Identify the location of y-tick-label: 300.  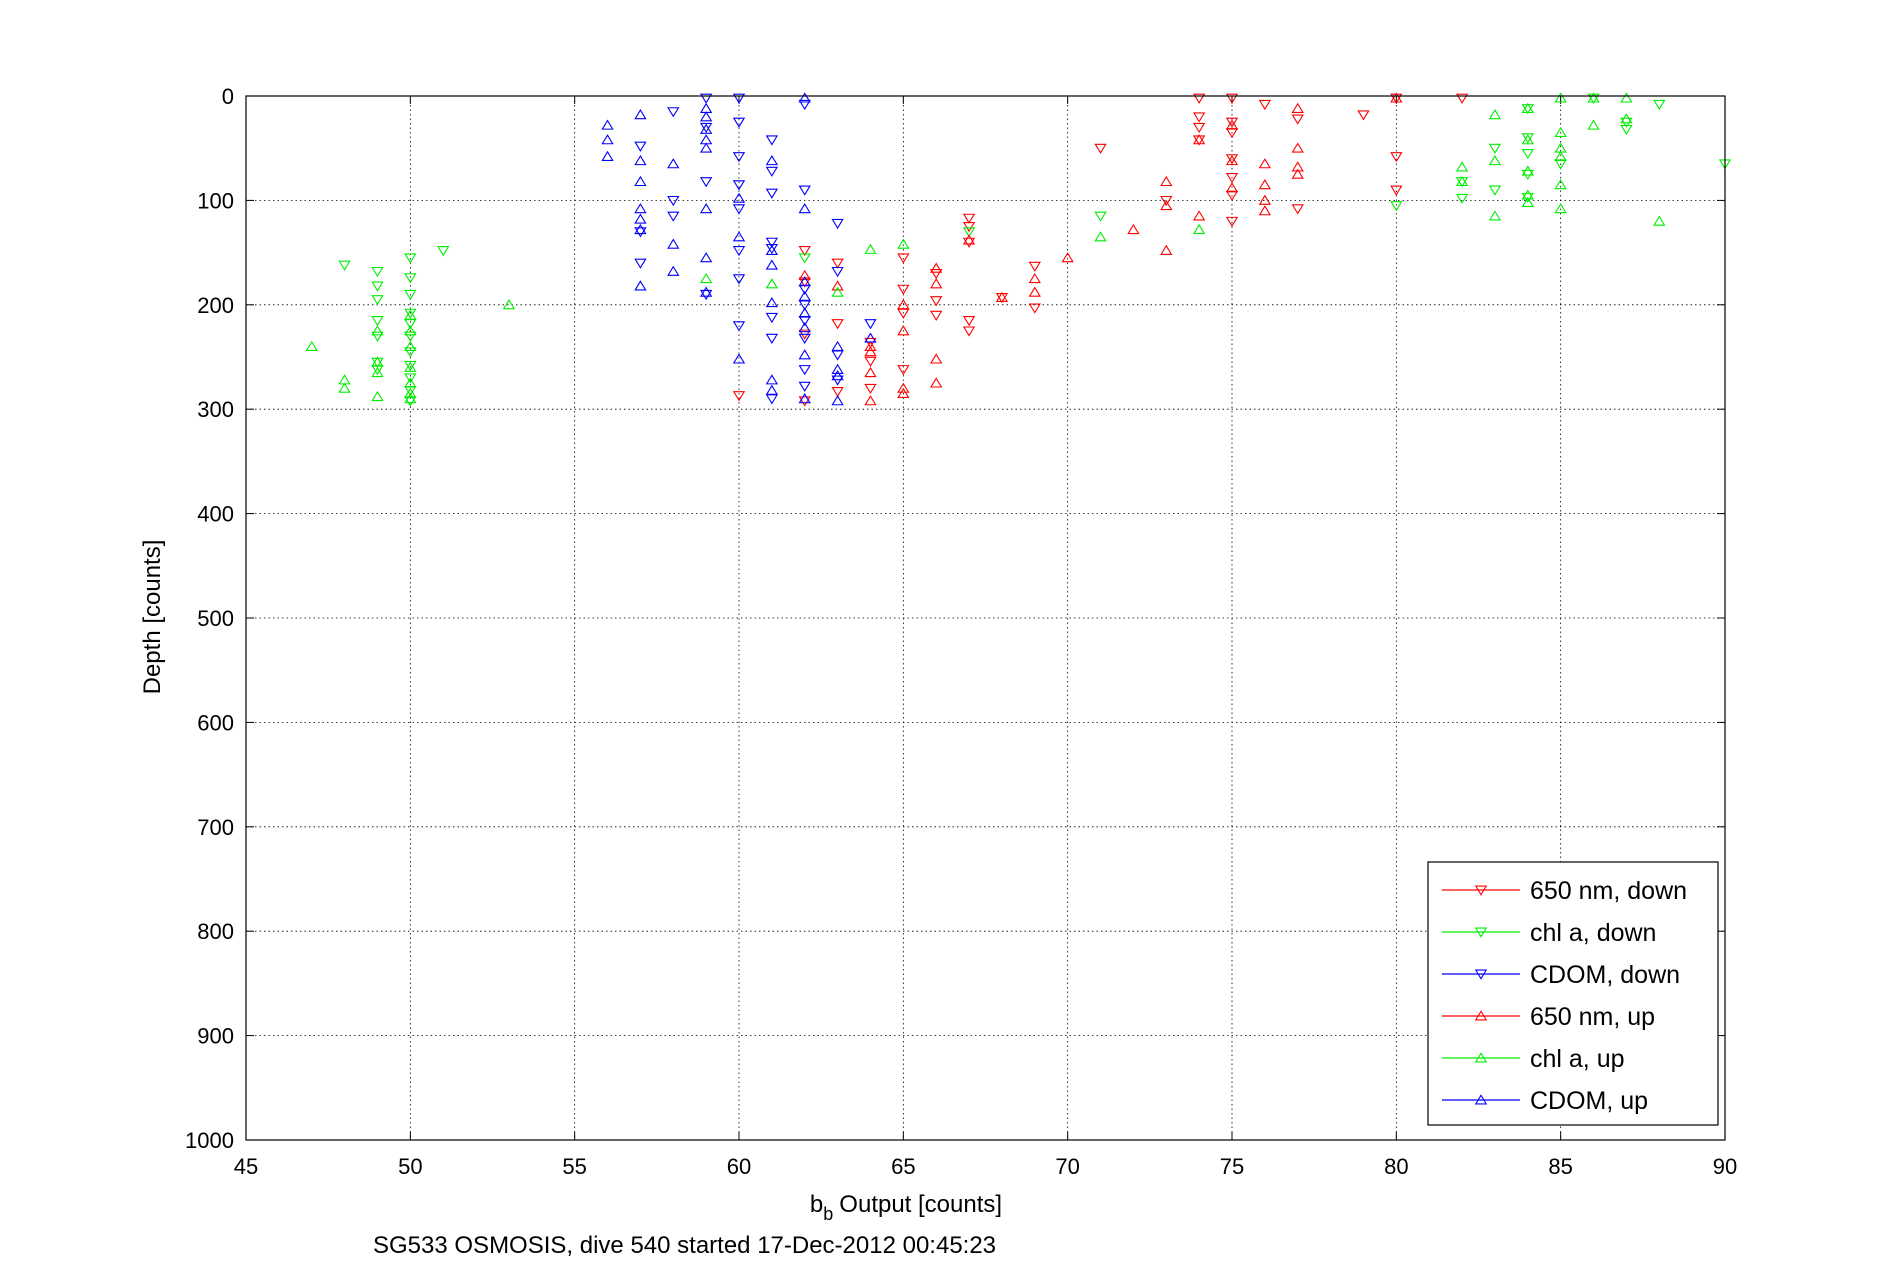
(215, 409).